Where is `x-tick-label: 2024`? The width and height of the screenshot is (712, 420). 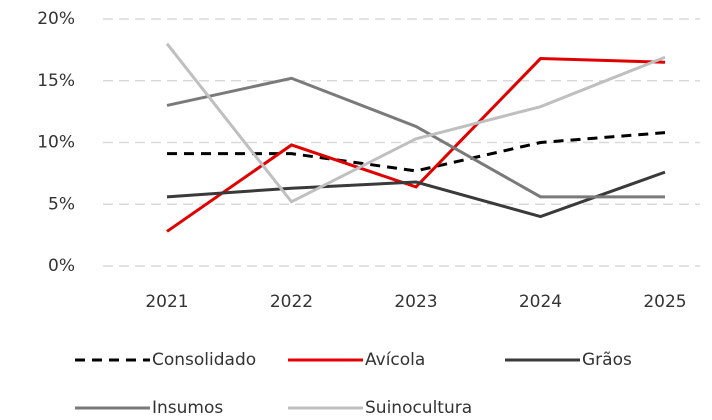 x-tick-label: 2024 is located at coordinates (540, 302).